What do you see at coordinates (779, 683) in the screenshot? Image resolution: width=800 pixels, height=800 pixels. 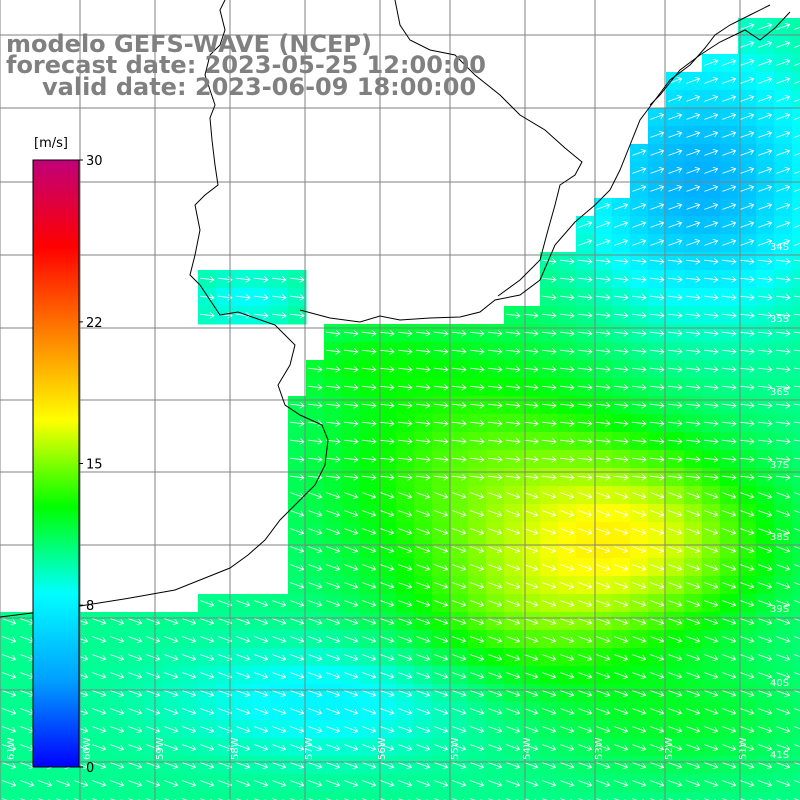 I see `latitude-label: 40S` at bounding box center [779, 683].